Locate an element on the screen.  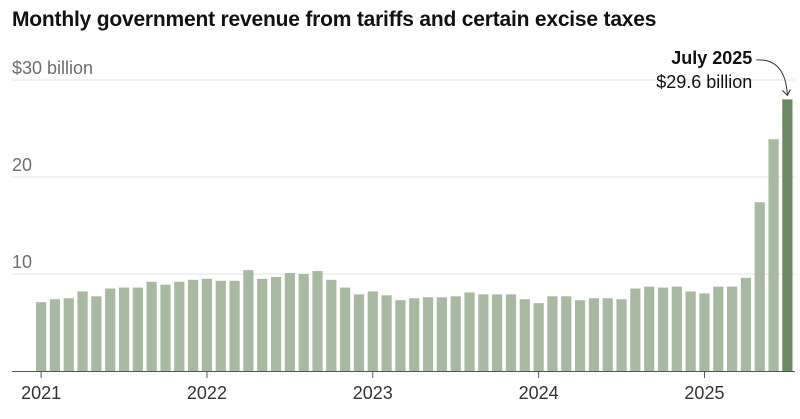
bar-may-2022 is located at coordinates (262, 324).